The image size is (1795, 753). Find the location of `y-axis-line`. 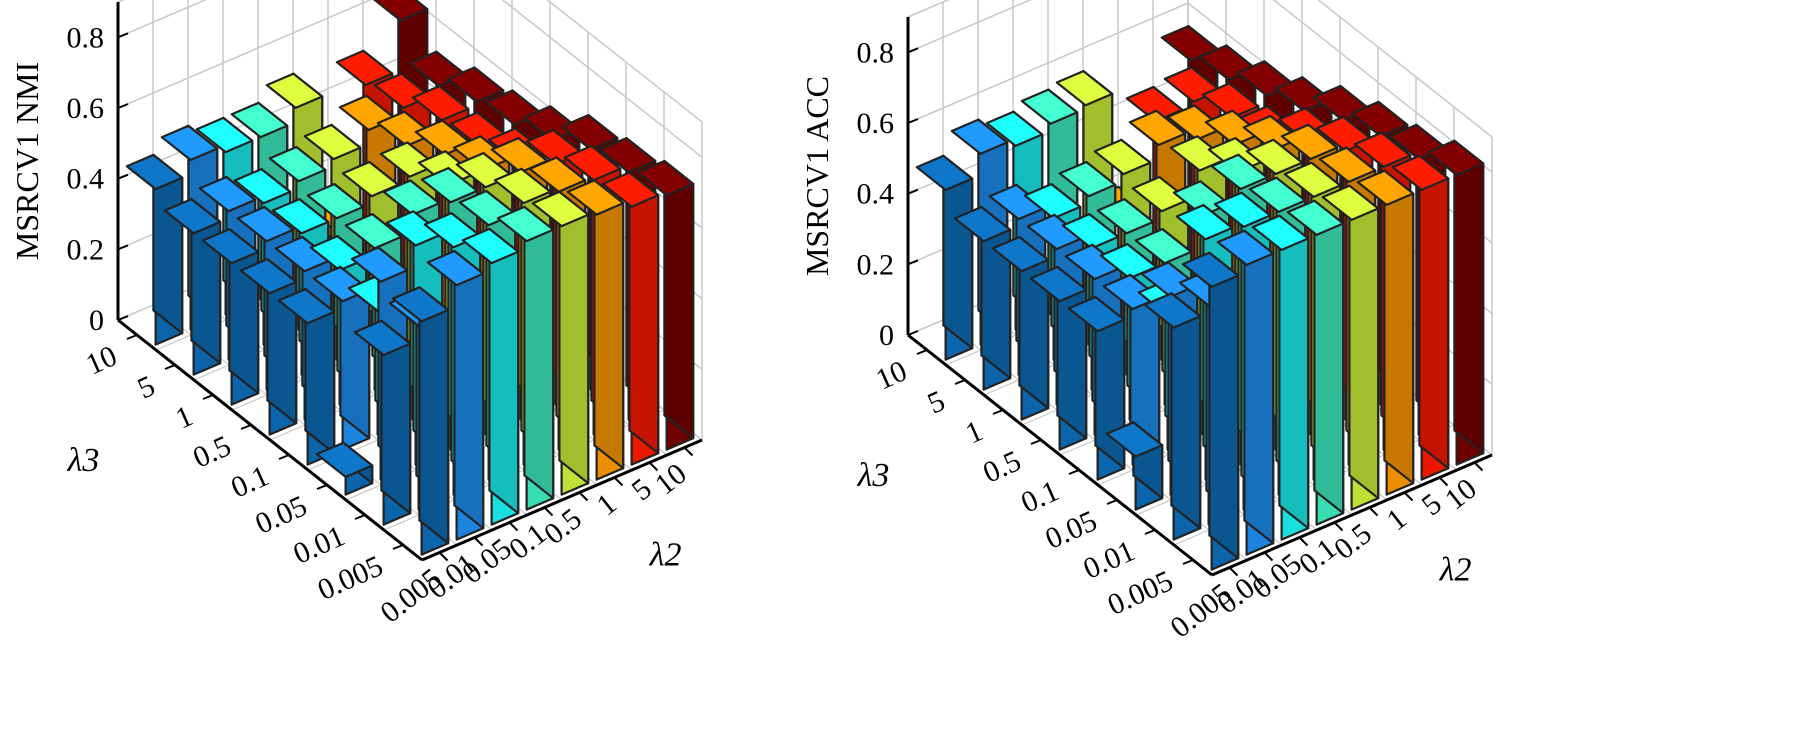

y-axis-line is located at coordinates (1352, 515).